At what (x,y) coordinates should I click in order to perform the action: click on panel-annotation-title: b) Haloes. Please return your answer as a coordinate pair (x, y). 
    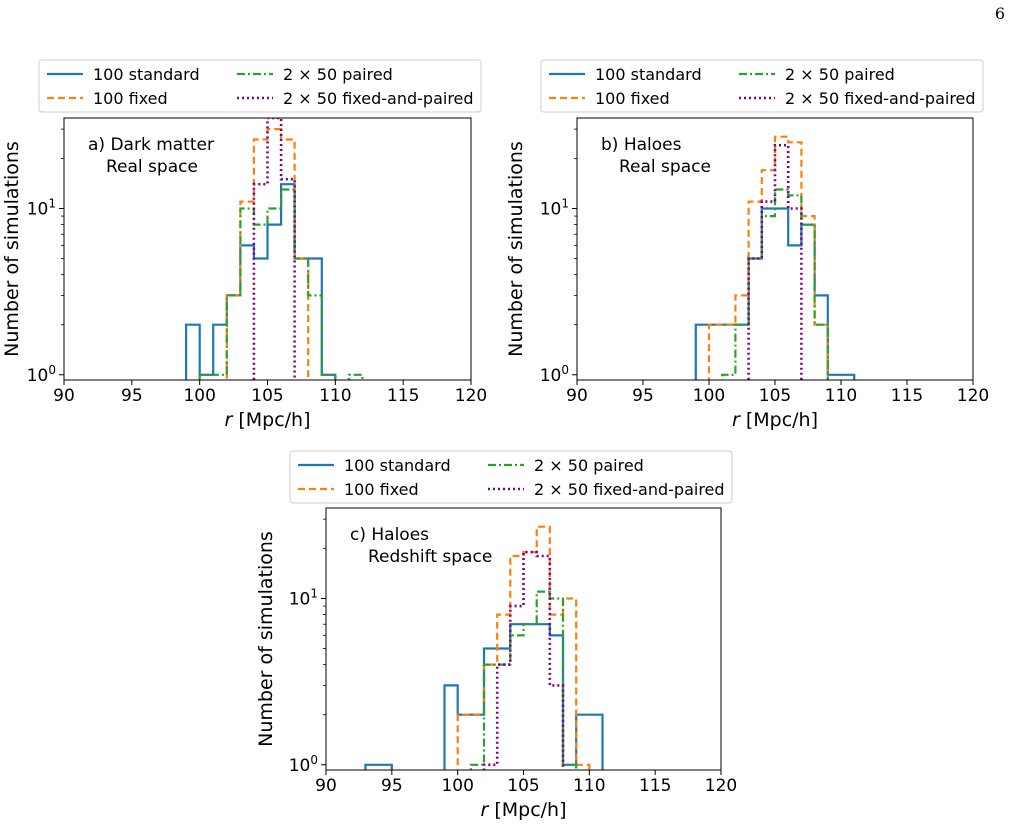
    Looking at the image, I should click on (641, 145).